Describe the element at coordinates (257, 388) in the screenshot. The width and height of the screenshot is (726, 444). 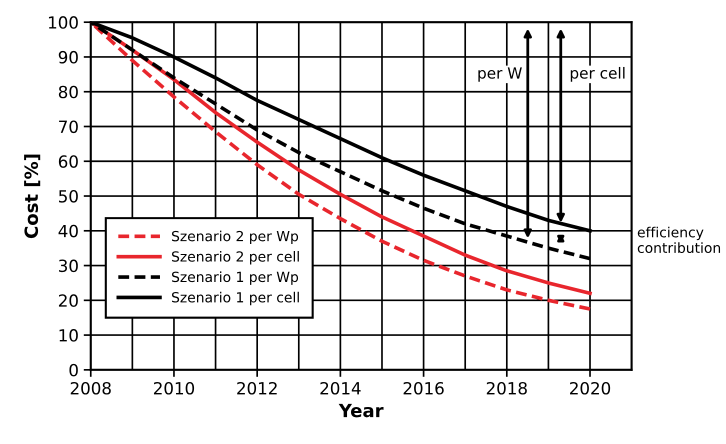
I see `x-tick-label: 2012` at that location.